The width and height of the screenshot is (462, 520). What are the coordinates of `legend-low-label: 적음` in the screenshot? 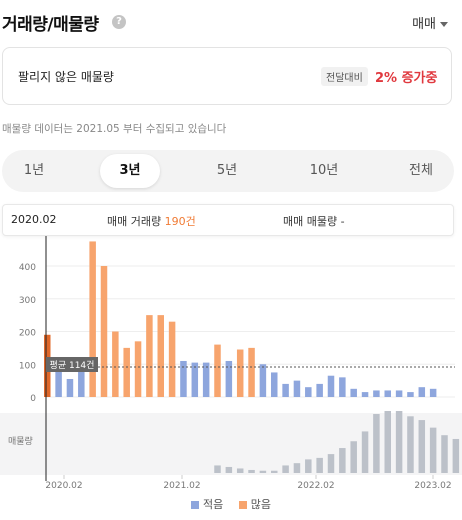 It's located at (213, 504).